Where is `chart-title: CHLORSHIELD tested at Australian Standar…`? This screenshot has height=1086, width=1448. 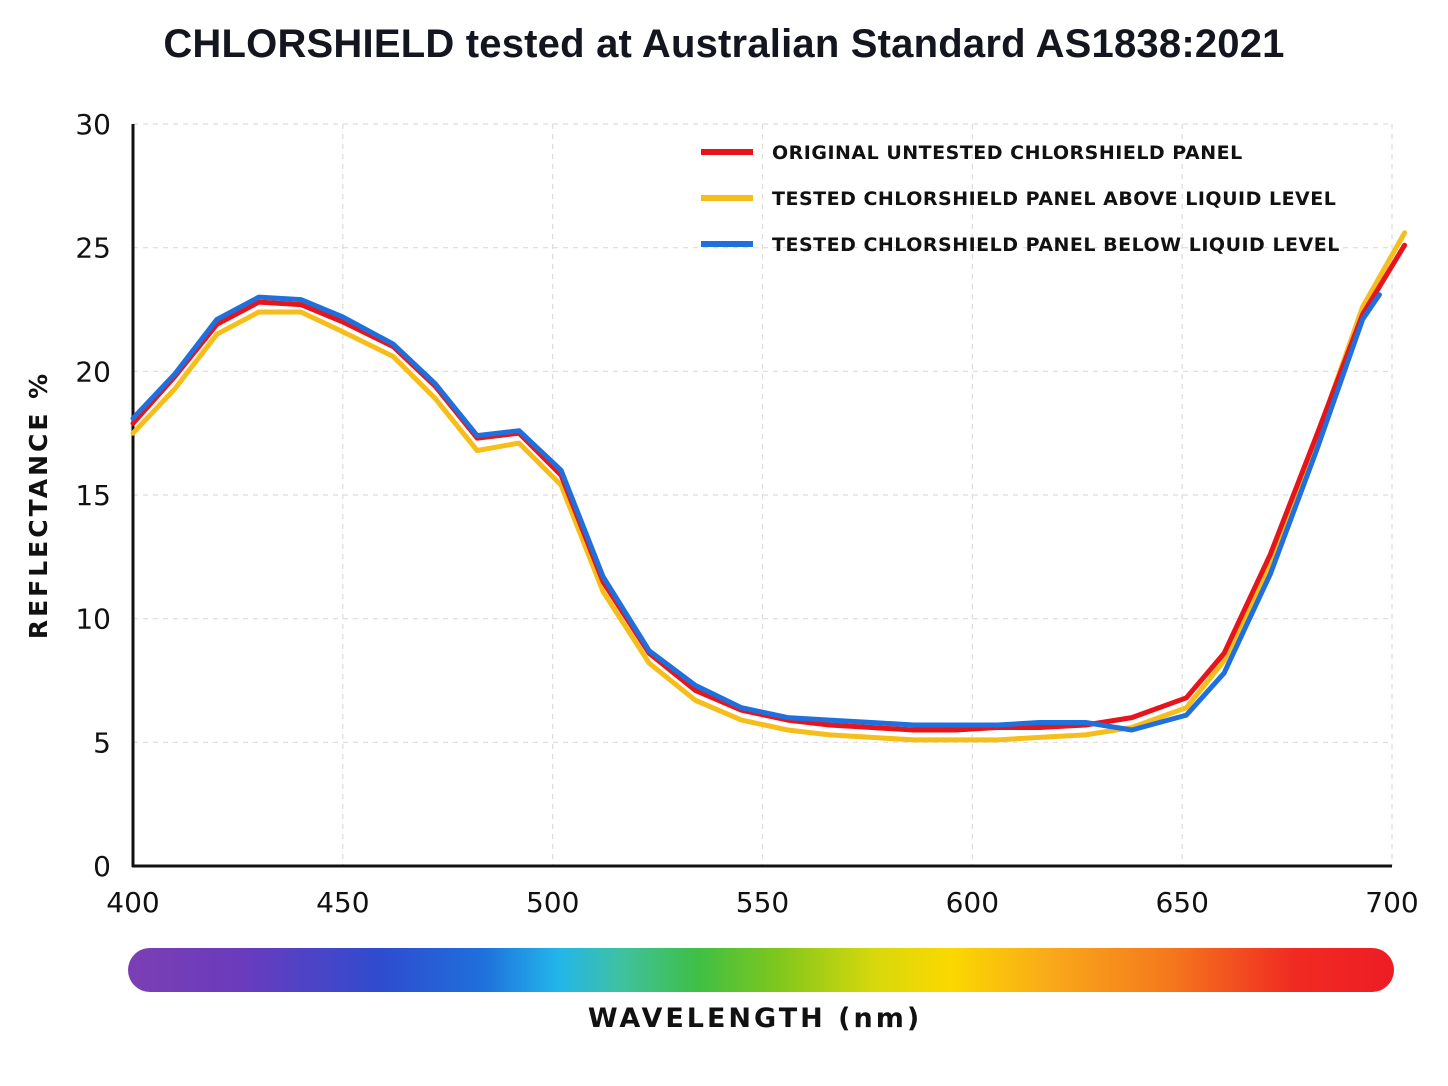 chart-title: CHLORSHIELD tested at Australian Standar… is located at coordinates (724, 44).